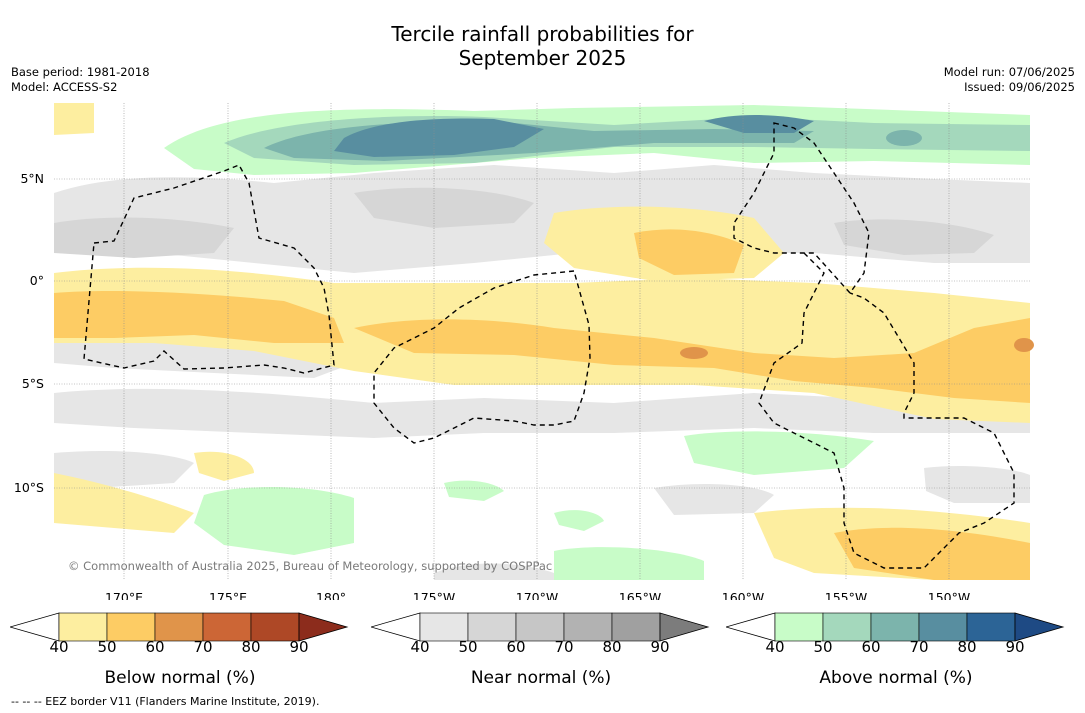 The image size is (1085, 713). I want to click on longitude-label: 165°W, so click(640, 595).